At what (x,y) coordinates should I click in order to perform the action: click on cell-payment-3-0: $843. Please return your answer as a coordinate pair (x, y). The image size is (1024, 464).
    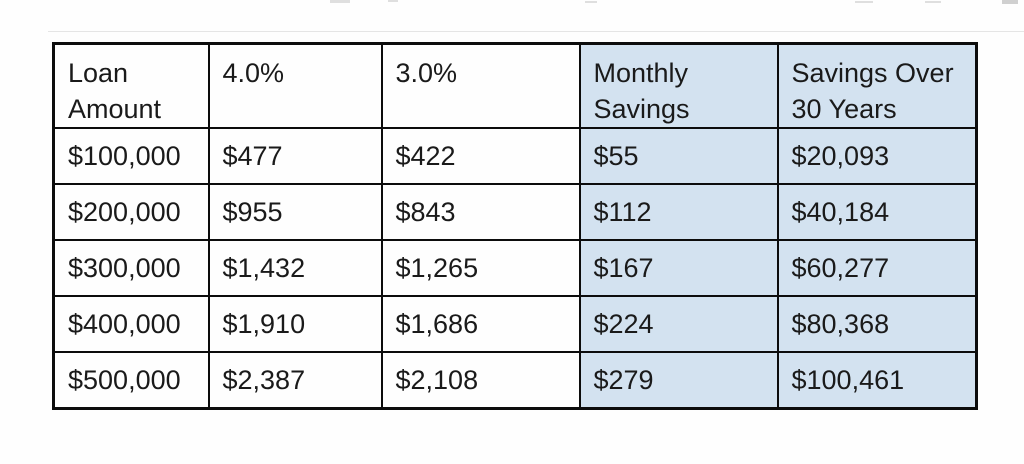
    Looking at the image, I should click on (480, 212).